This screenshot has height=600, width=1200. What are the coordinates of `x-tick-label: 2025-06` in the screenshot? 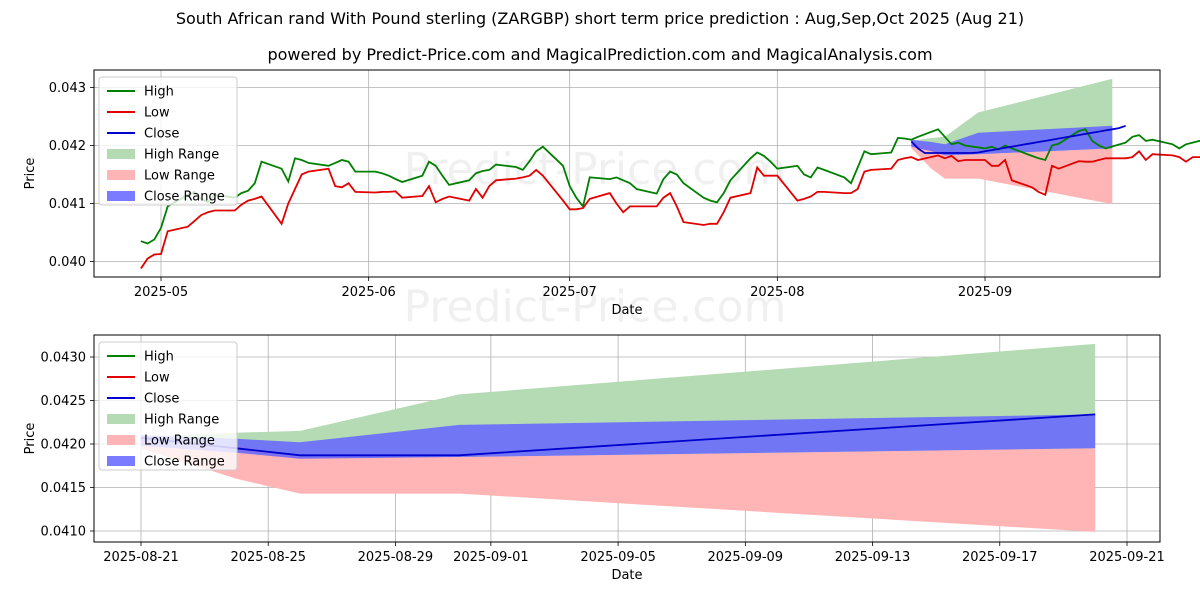 It's located at (369, 292).